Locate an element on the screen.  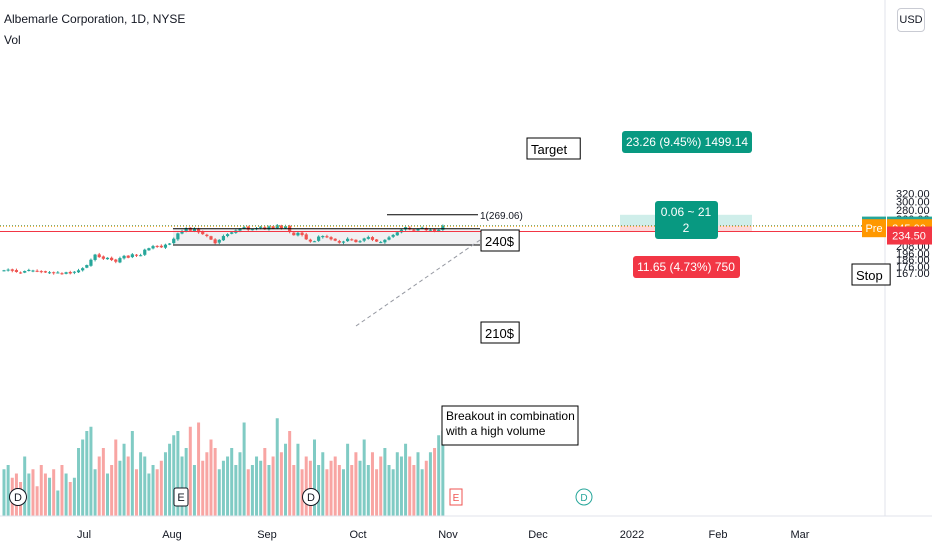
stop-label: Stop is located at coordinates (871, 274).